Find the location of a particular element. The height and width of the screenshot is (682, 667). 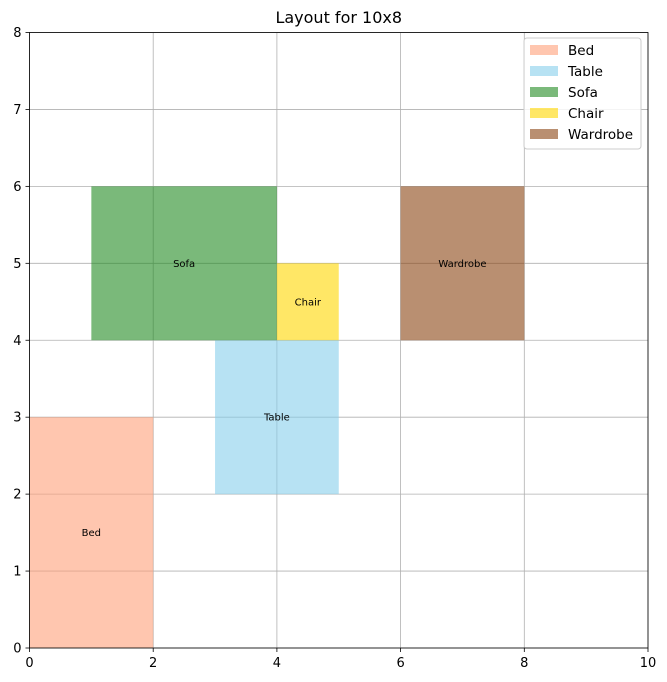

y-tick-label: 1 is located at coordinates (17, 572).